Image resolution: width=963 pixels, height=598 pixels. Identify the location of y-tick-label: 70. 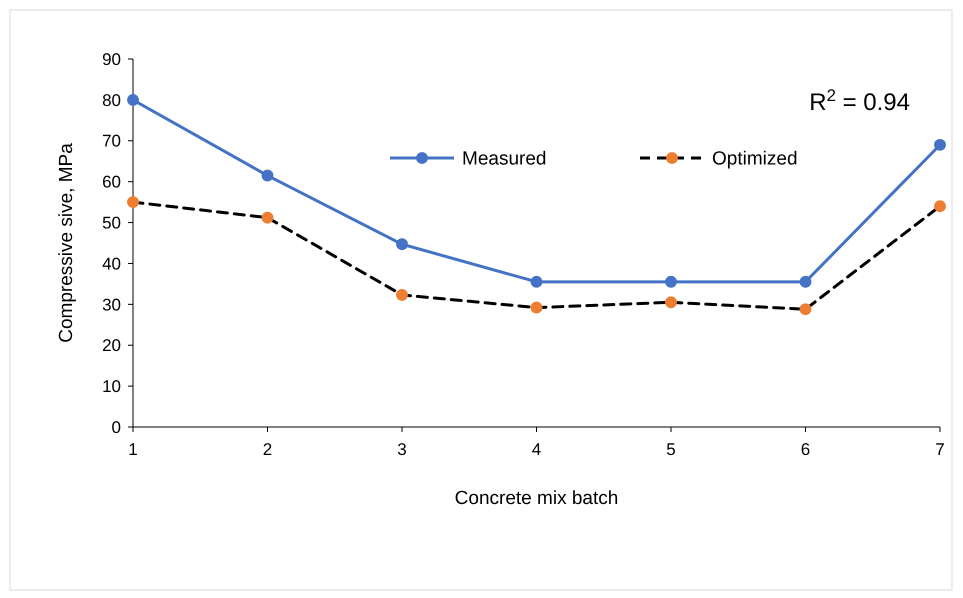
(111, 141).